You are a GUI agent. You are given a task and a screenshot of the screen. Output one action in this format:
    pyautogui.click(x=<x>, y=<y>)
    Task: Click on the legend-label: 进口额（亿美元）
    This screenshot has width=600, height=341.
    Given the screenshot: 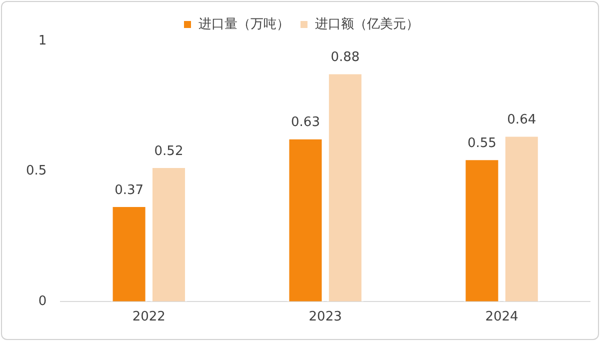 What is the action you would take?
    pyautogui.click(x=367, y=24)
    